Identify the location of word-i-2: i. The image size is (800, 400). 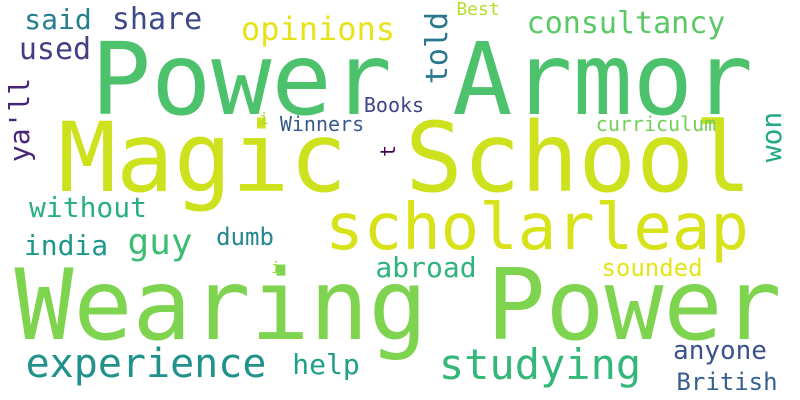
(276, 267).